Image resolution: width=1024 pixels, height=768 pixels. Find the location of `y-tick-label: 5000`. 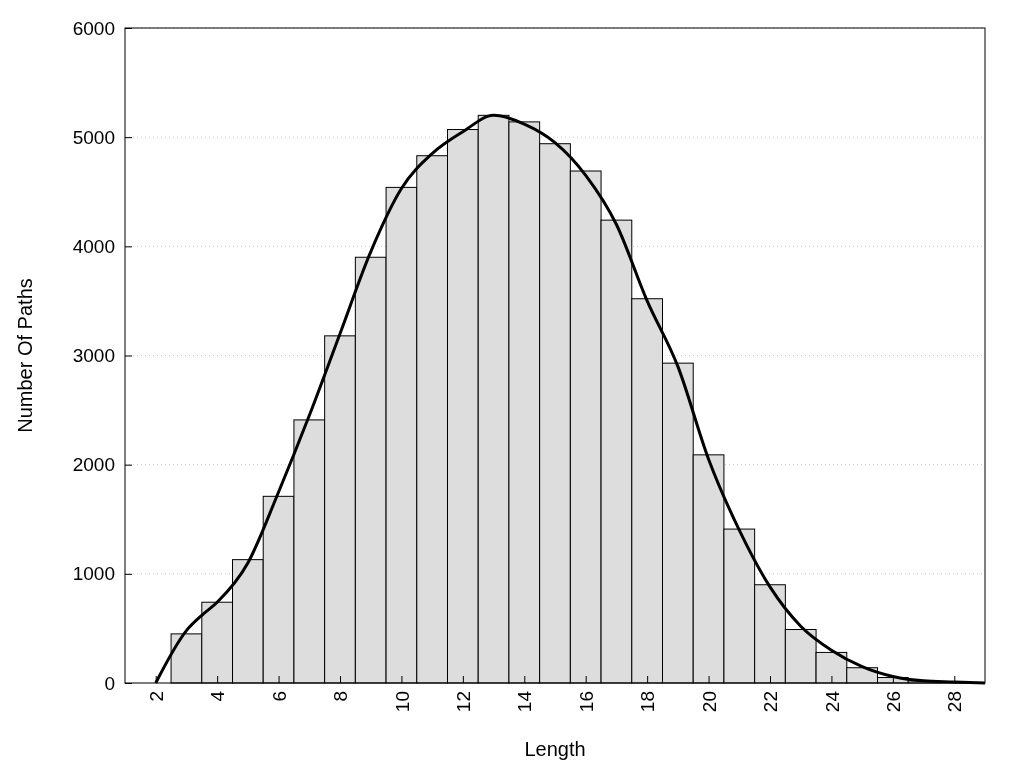

y-tick-label: 5000 is located at coordinates (93, 137).